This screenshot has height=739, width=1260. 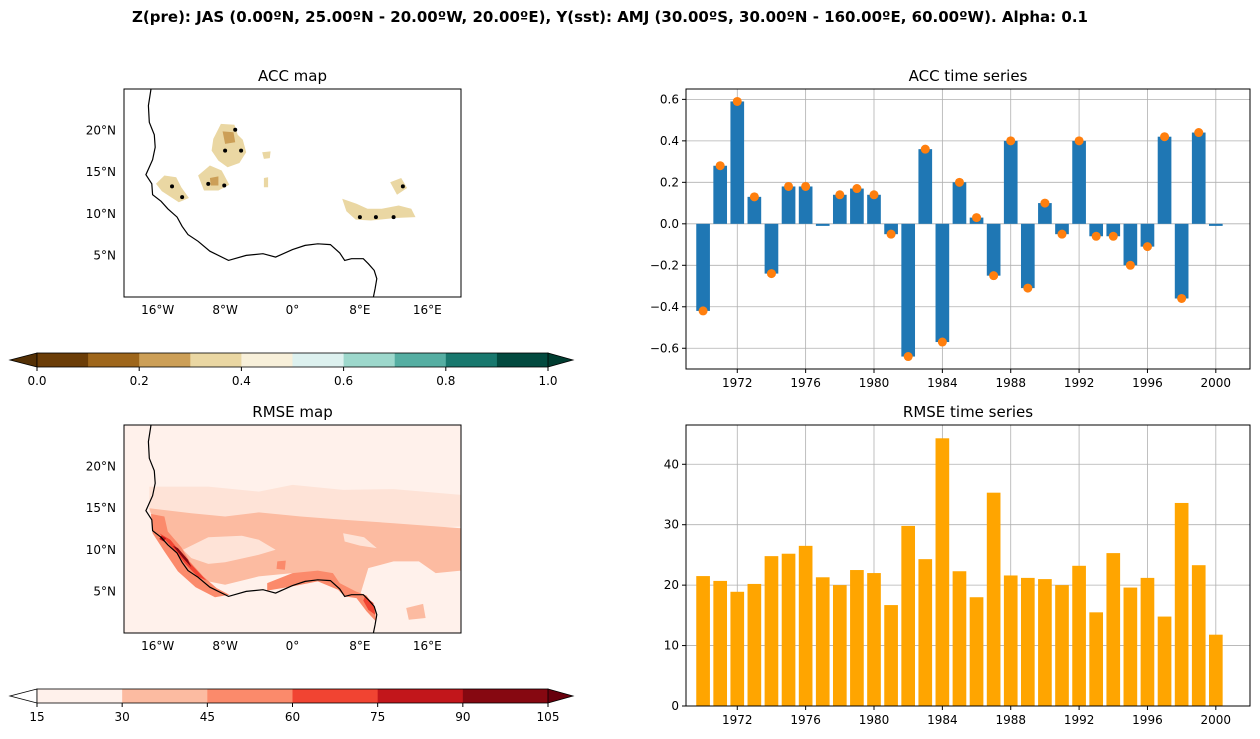 What do you see at coordinates (1010, 383) in the screenshot?
I see `acc_ts-xtick-label: 1988` at bounding box center [1010, 383].